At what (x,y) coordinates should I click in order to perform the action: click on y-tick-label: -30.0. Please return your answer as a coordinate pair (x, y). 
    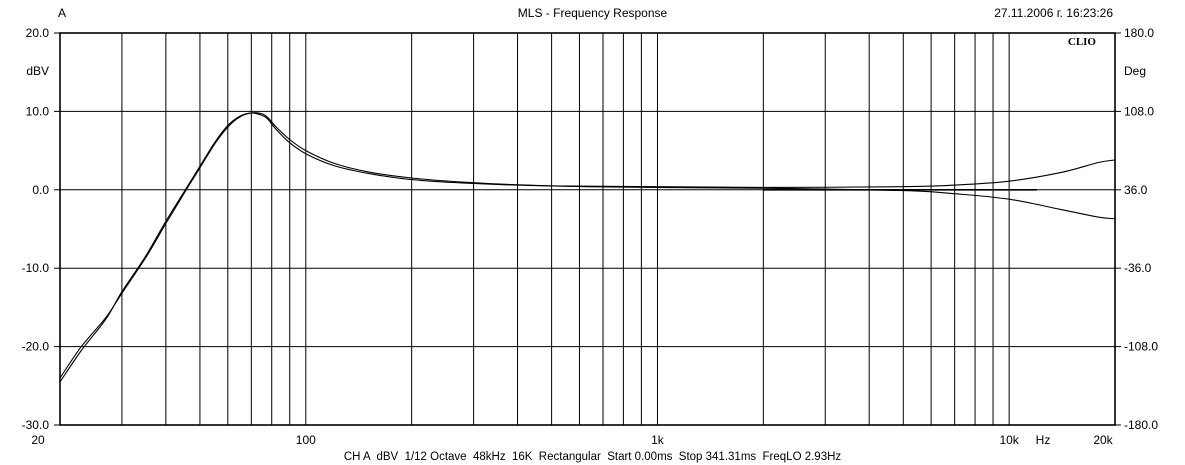
    Looking at the image, I should click on (36, 425).